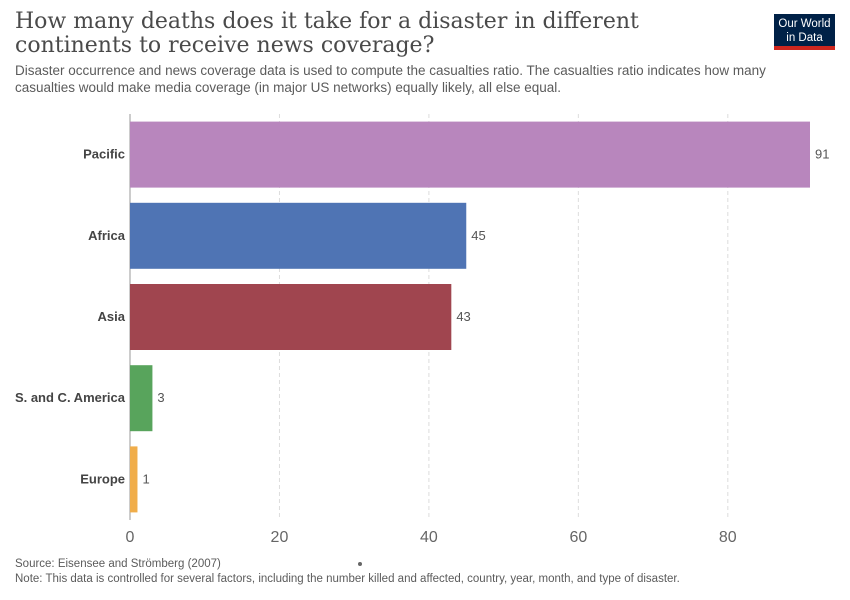 The height and width of the screenshot is (600, 850). I want to click on x-tick-label: 80, so click(728, 537).